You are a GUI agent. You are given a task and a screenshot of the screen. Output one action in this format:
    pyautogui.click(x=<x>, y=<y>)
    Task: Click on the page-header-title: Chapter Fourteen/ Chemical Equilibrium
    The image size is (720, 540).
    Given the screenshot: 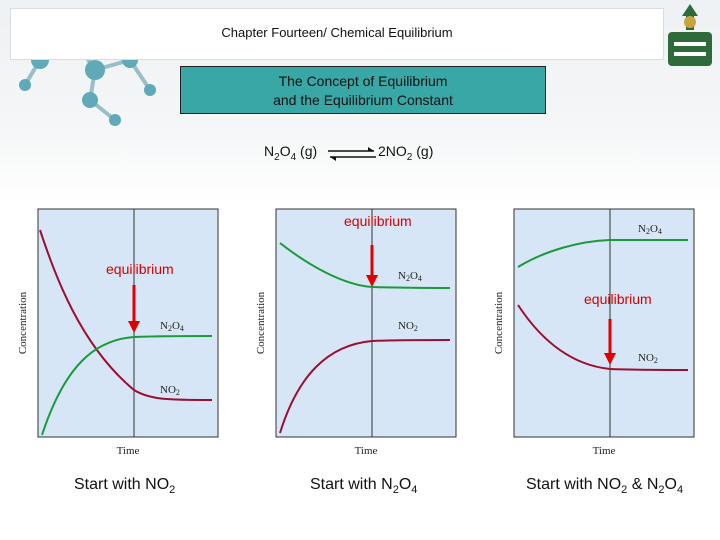 What is the action you would take?
    pyautogui.click(x=337, y=32)
    